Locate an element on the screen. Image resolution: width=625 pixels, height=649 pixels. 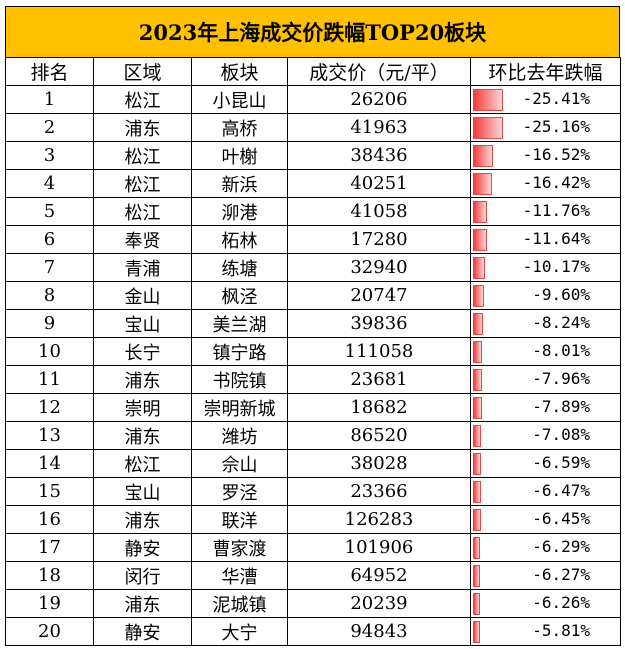
rank-cell: 2 is located at coordinates (49, 127).